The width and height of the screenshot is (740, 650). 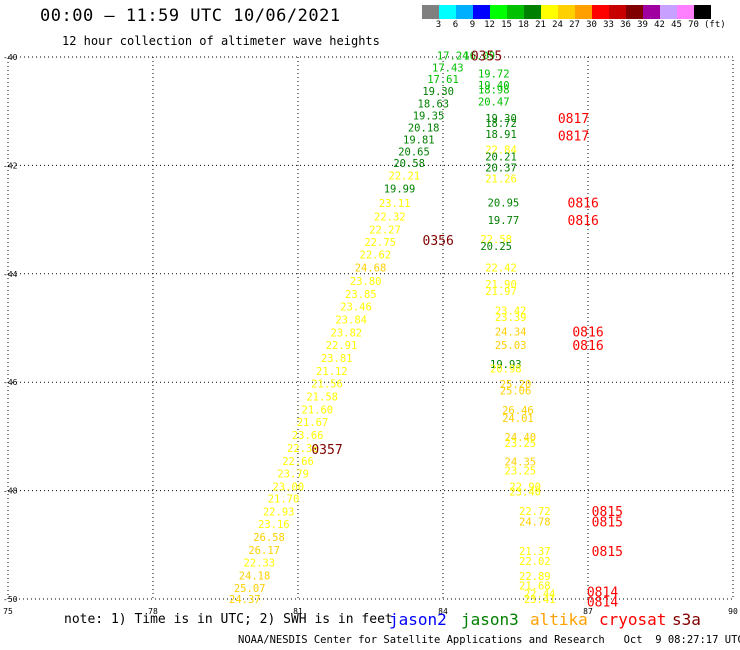 What do you see at coordinates (10, 599) in the screenshot?
I see `y-tick-label: -50` at bounding box center [10, 599].